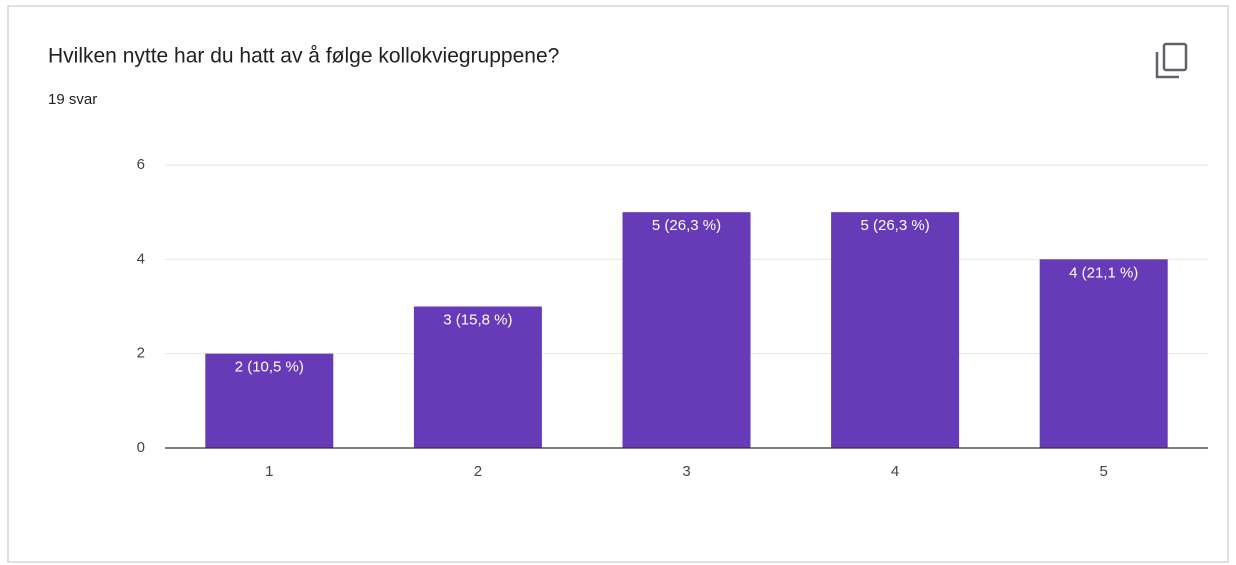 The image size is (1236, 565). I want to click on value-label: 3 (15,8 %), so click(477, 319).